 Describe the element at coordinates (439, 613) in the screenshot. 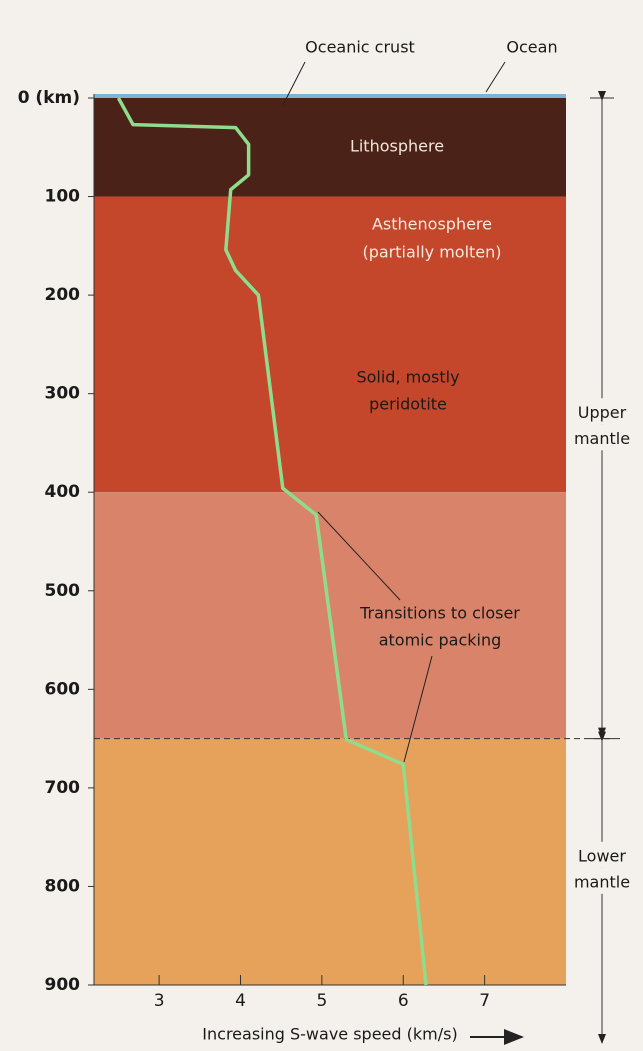

I see `note-label: Transitions to closer` at that location.